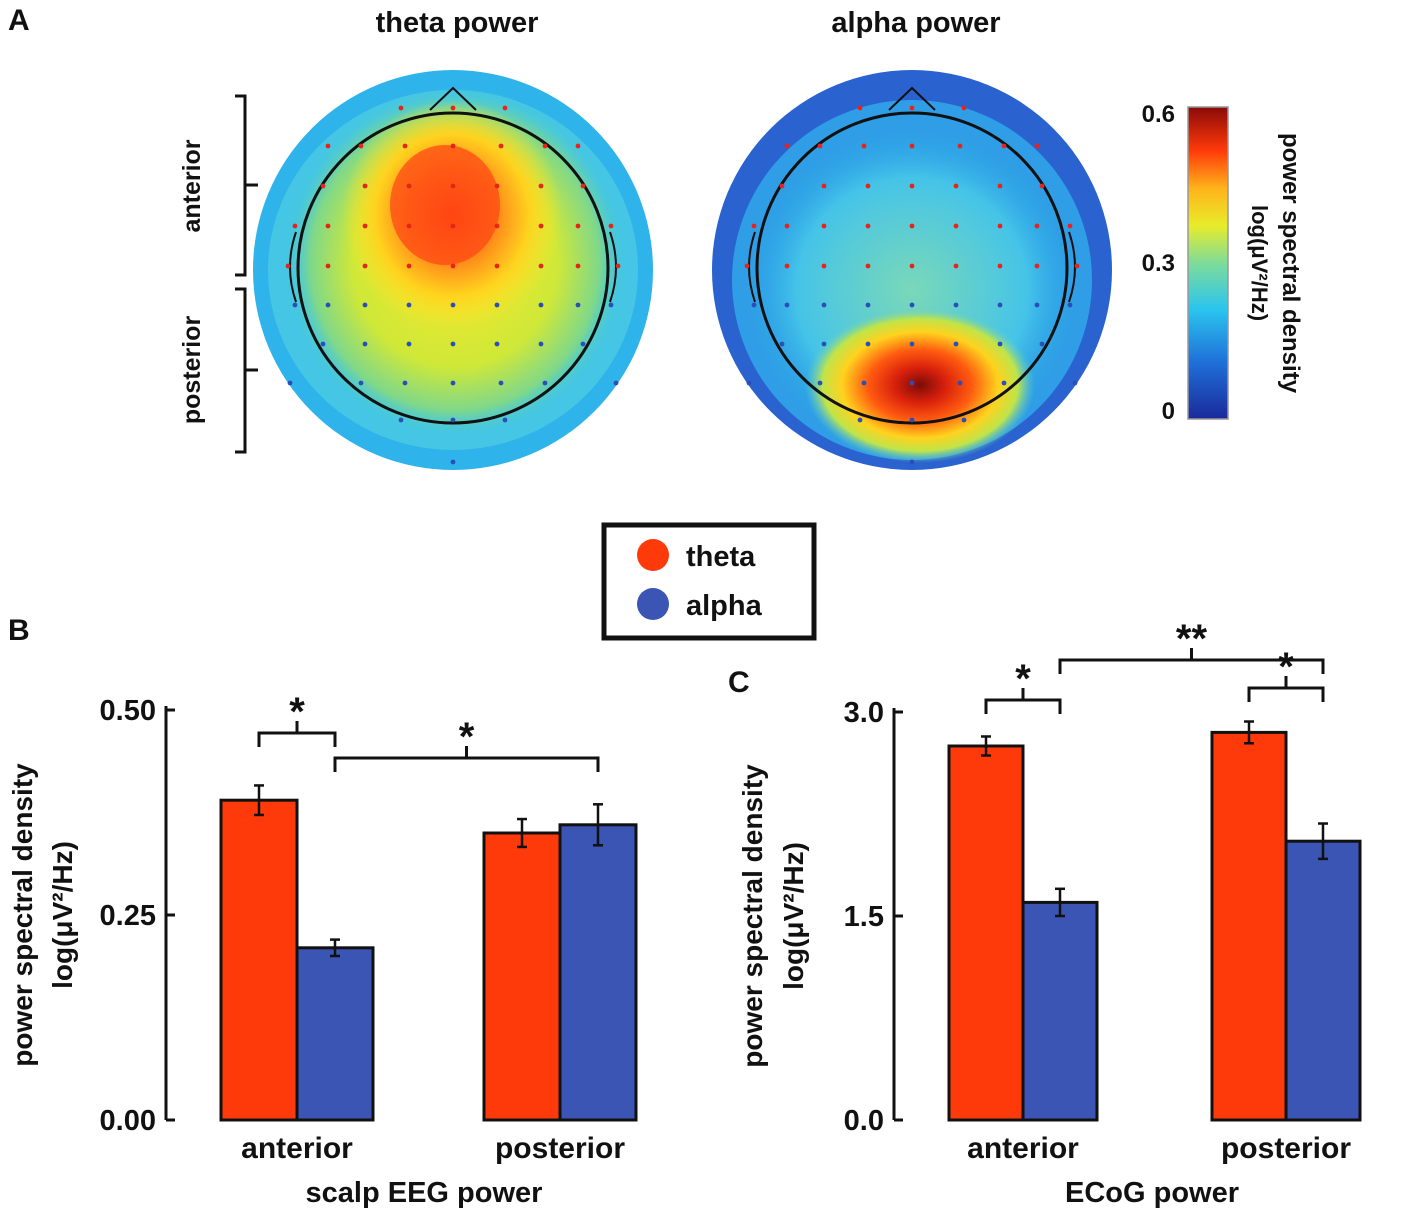  Describe the element at coordinates (128, 711) in the screenshot. I see `y-tick-label: 0.50` at that location.